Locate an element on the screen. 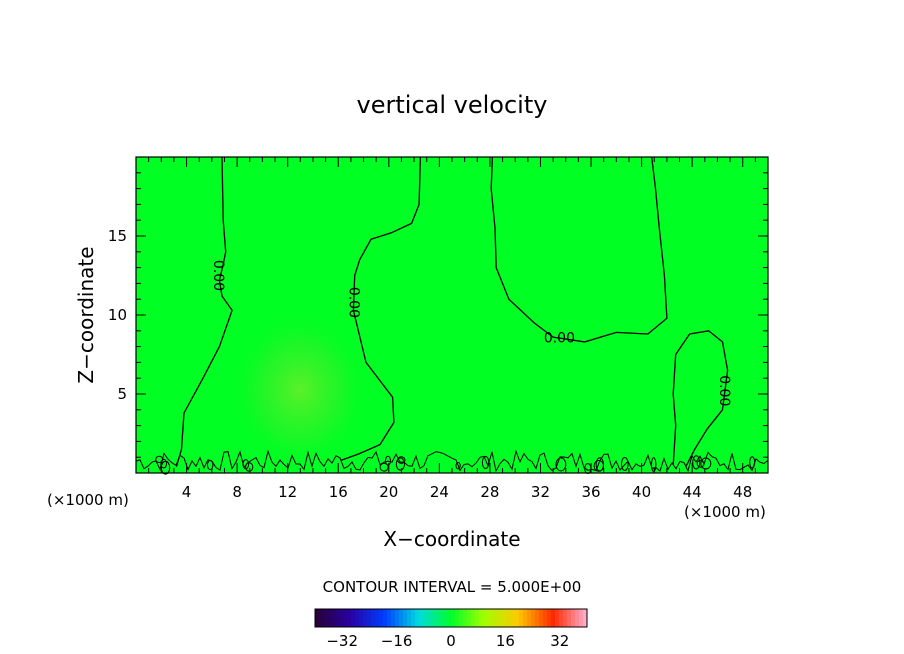 The height and width of the screenshot is (654, 904). contour-labels: 0.00 0.00 0.00 0.00 is located at coordinates (471, 333).